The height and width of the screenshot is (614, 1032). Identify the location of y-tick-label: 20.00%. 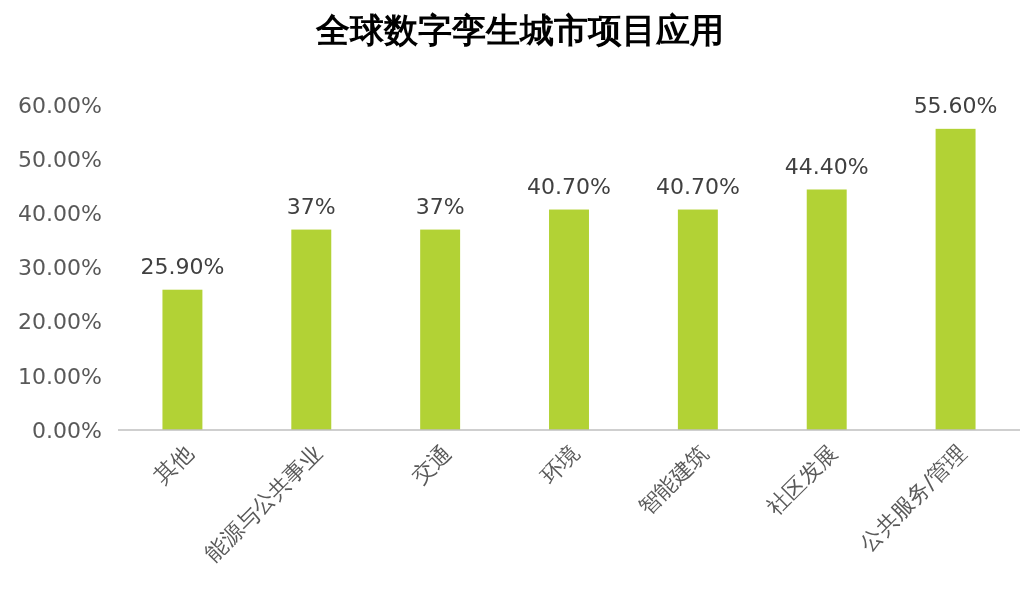
(60, 322).